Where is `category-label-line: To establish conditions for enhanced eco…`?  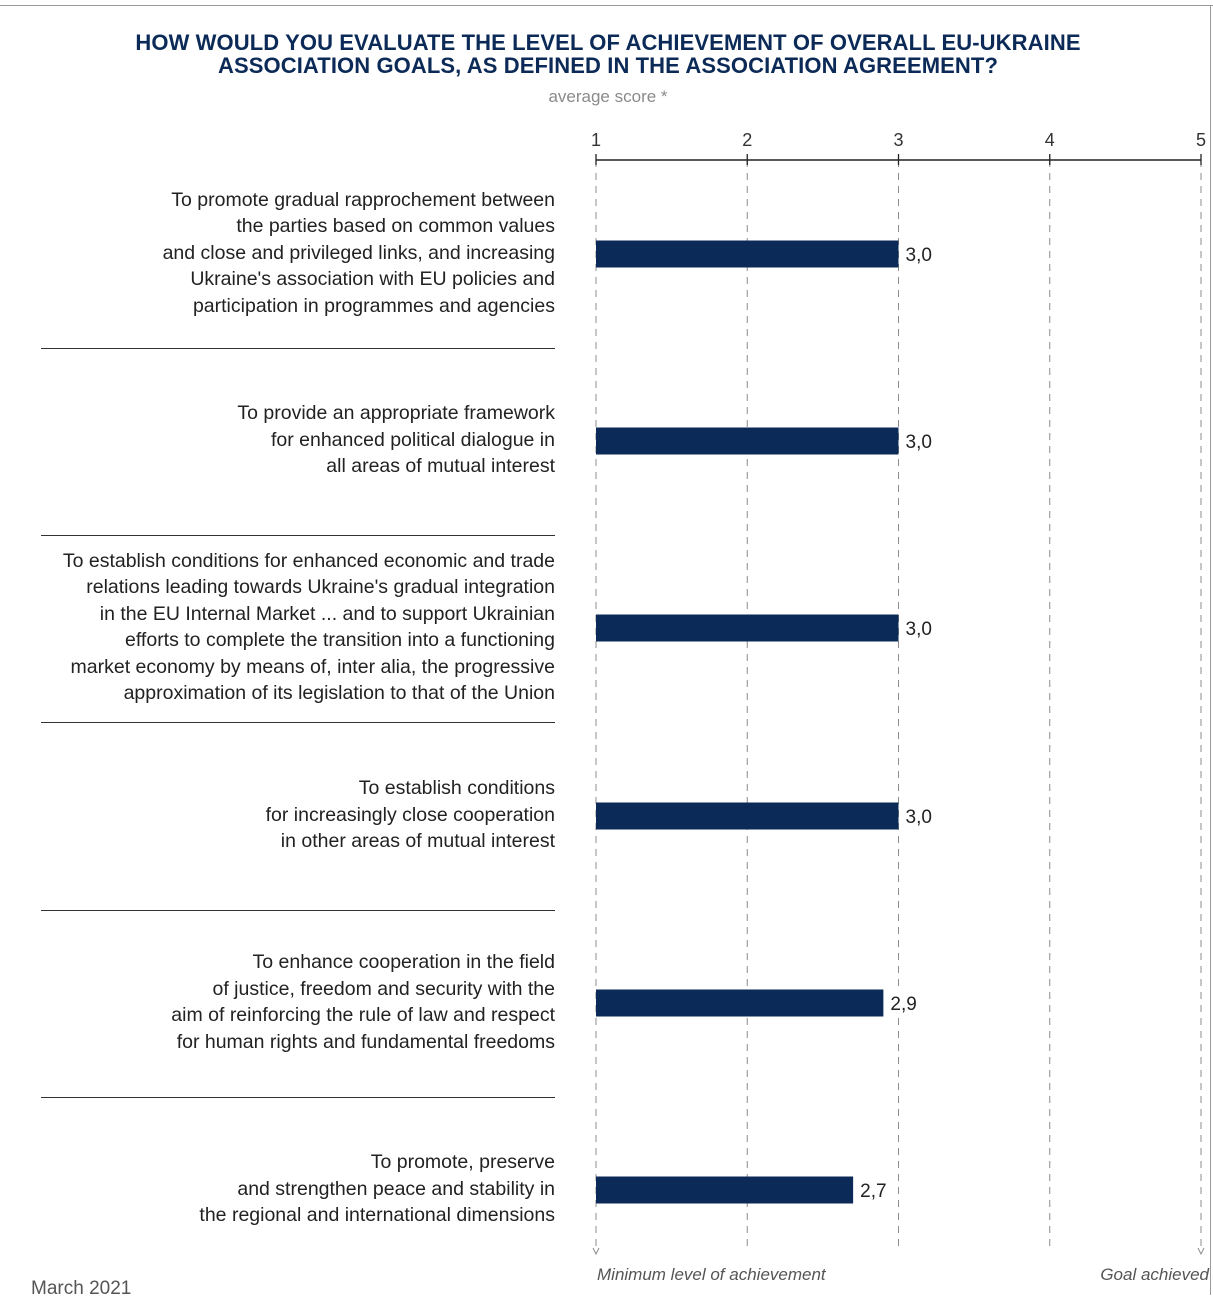 category-label-line: To establish conditions for enhanced eco… is located at coordinates (308, 560).